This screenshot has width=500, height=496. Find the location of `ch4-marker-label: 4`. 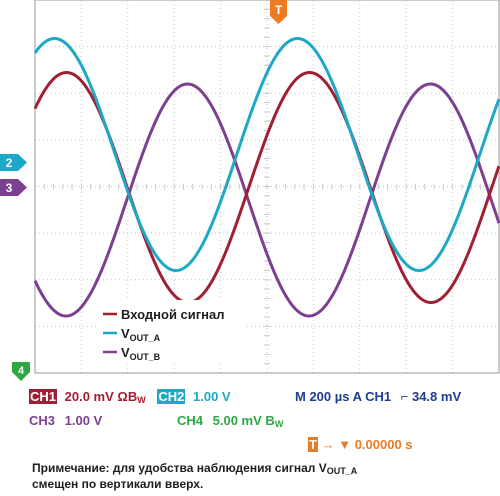

ch4-marker-label: 4 is located at coordinates (21, 371).